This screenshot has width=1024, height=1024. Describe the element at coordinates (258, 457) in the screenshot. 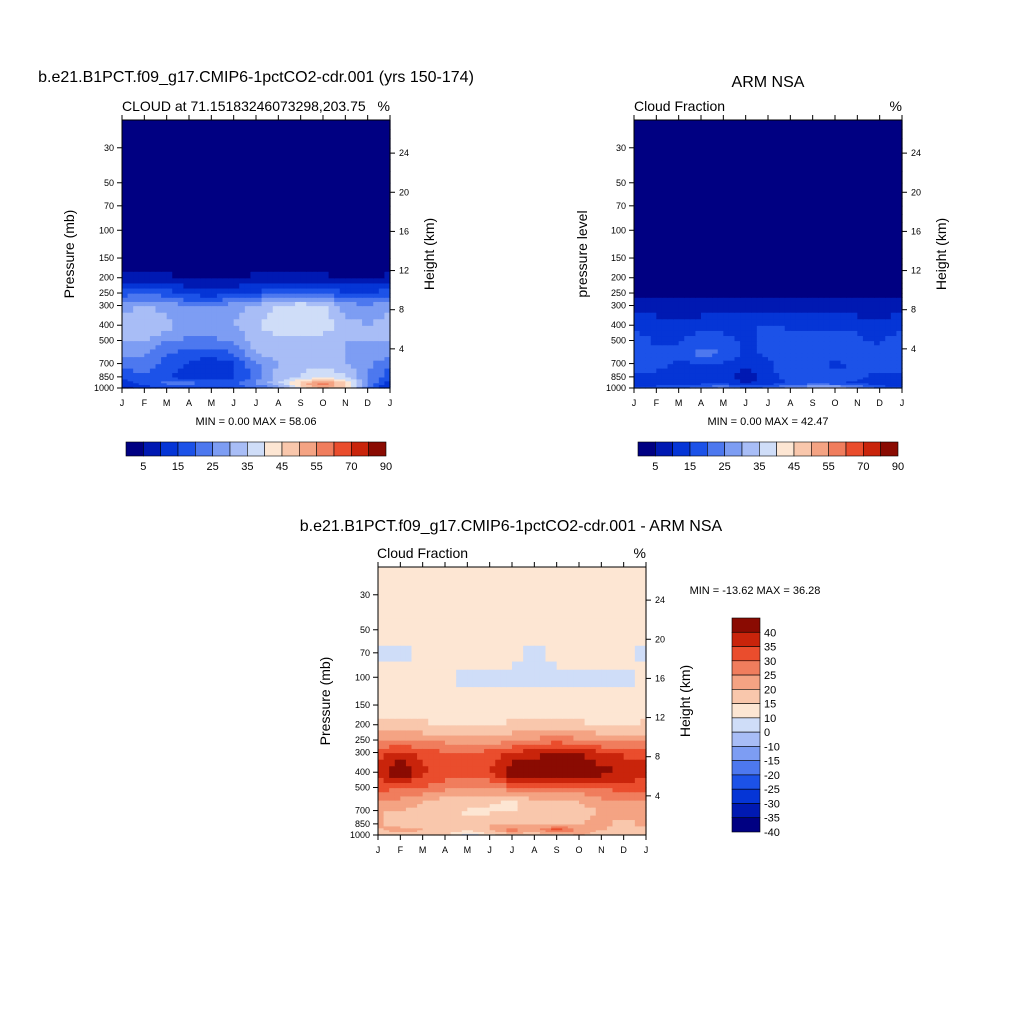

I see `panel-model-colorbar: 5 15 25 35 45 55 70 90` at that location.